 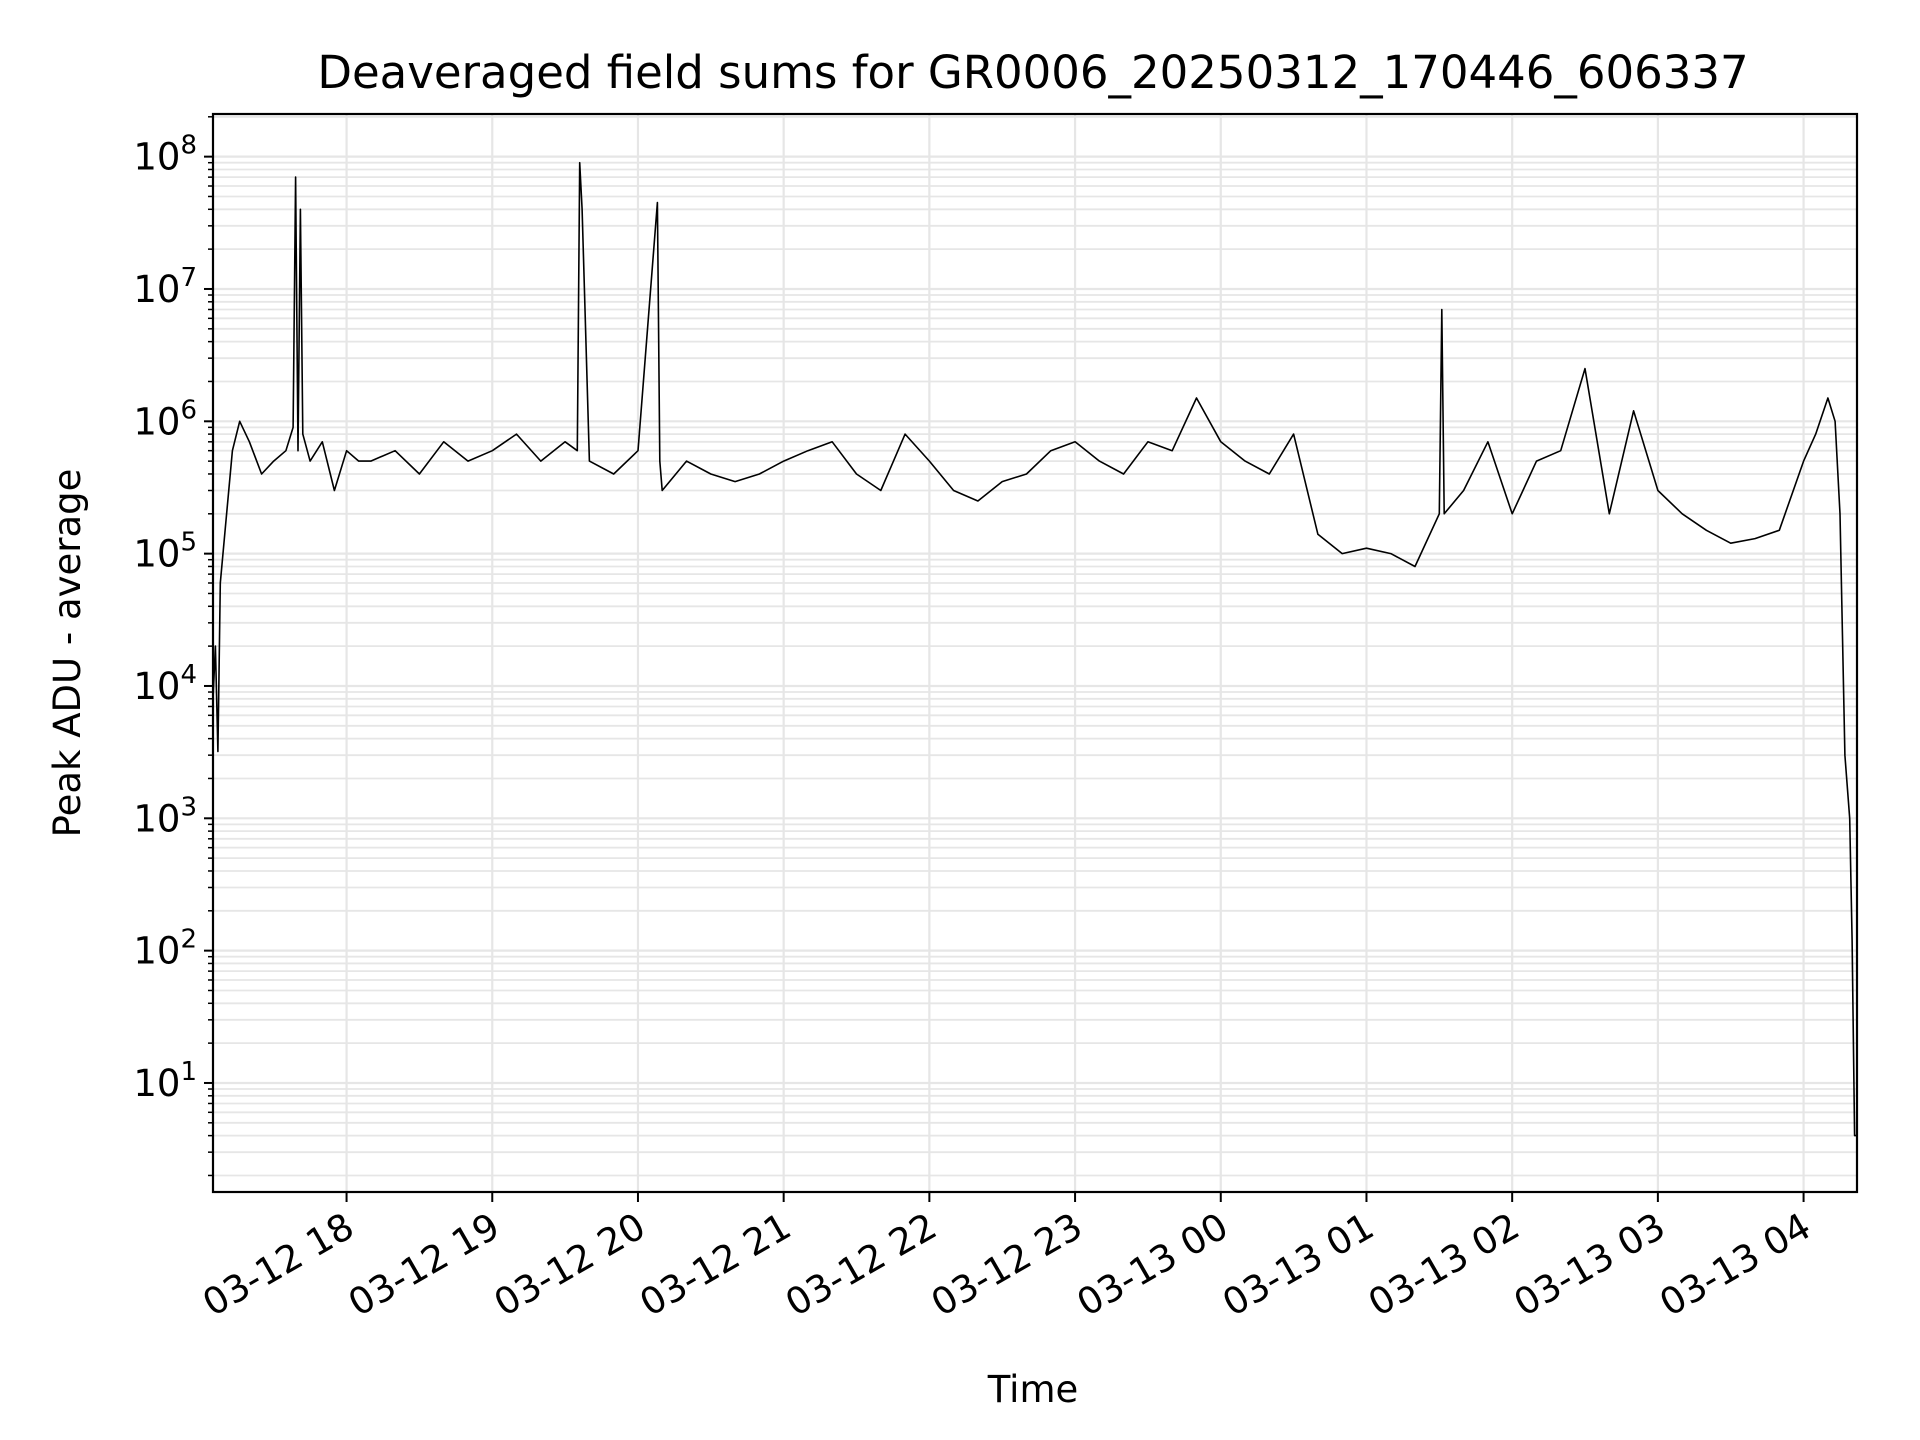 What do you see at coordinates (165, 155) in the screenshot?
I see `y-tick-label: 108` at bounding box center [165, 155].